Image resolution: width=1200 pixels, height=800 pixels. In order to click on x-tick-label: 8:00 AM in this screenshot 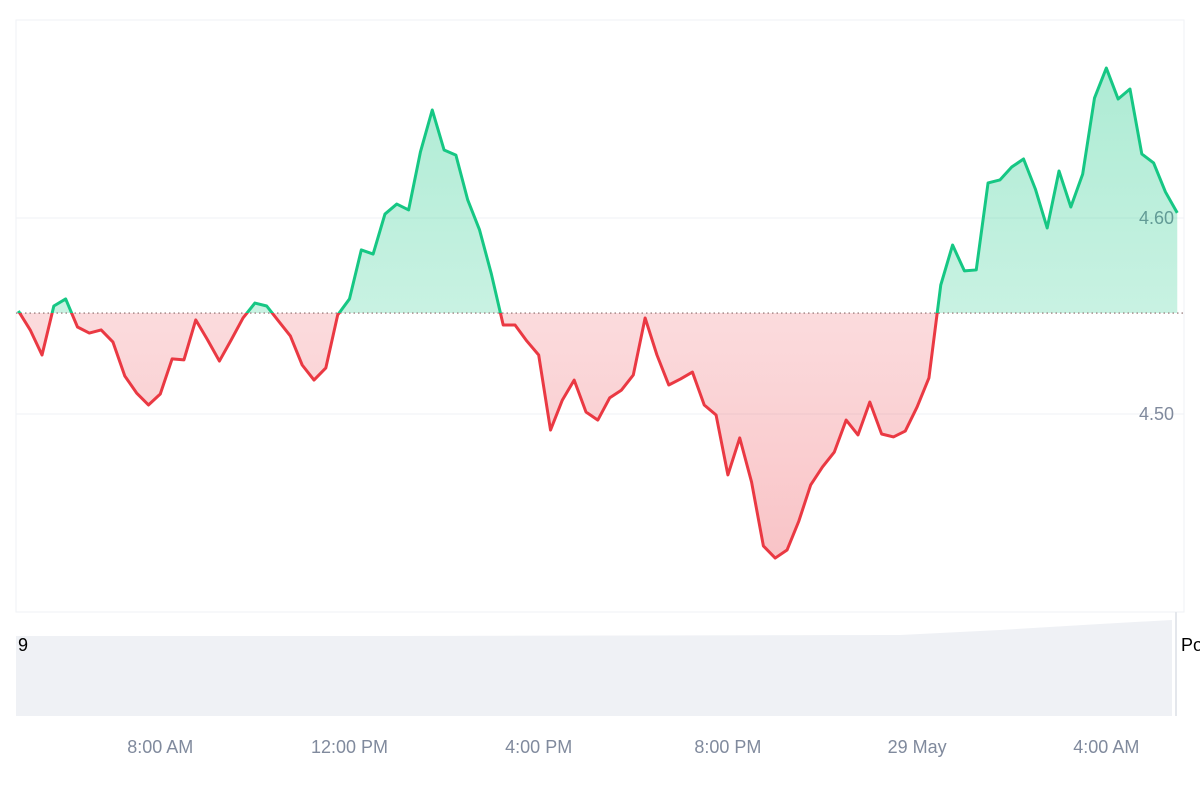, I will do `click(160, 747)`.